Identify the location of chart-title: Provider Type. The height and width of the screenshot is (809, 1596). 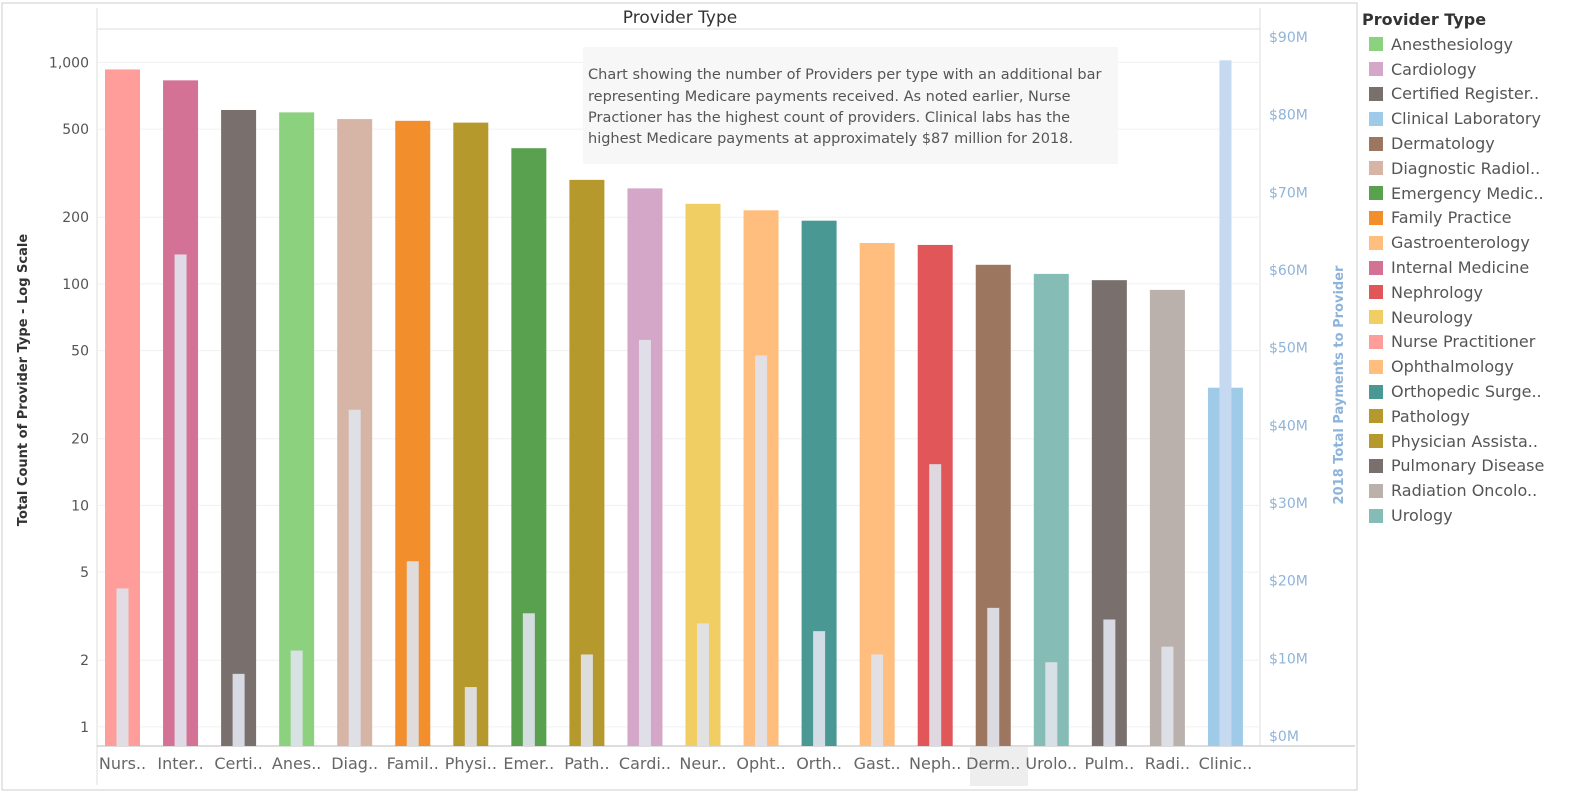
(680, 18).